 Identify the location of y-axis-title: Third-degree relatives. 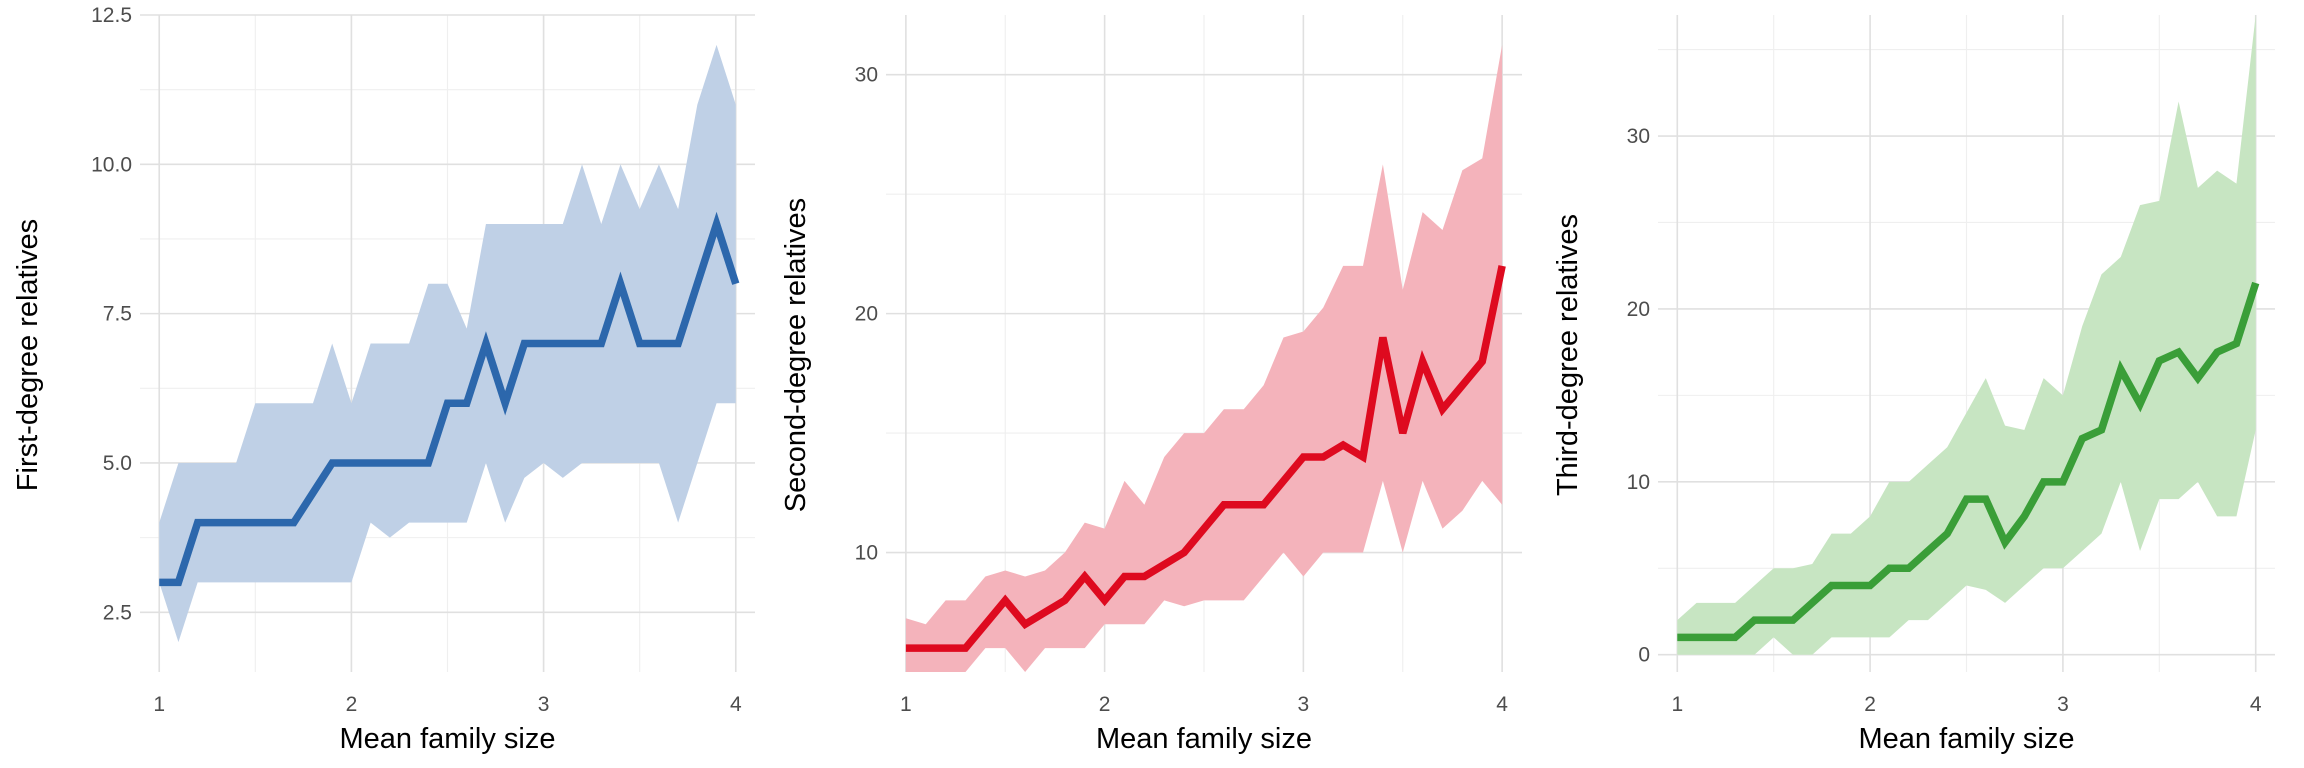
(1568, 355).